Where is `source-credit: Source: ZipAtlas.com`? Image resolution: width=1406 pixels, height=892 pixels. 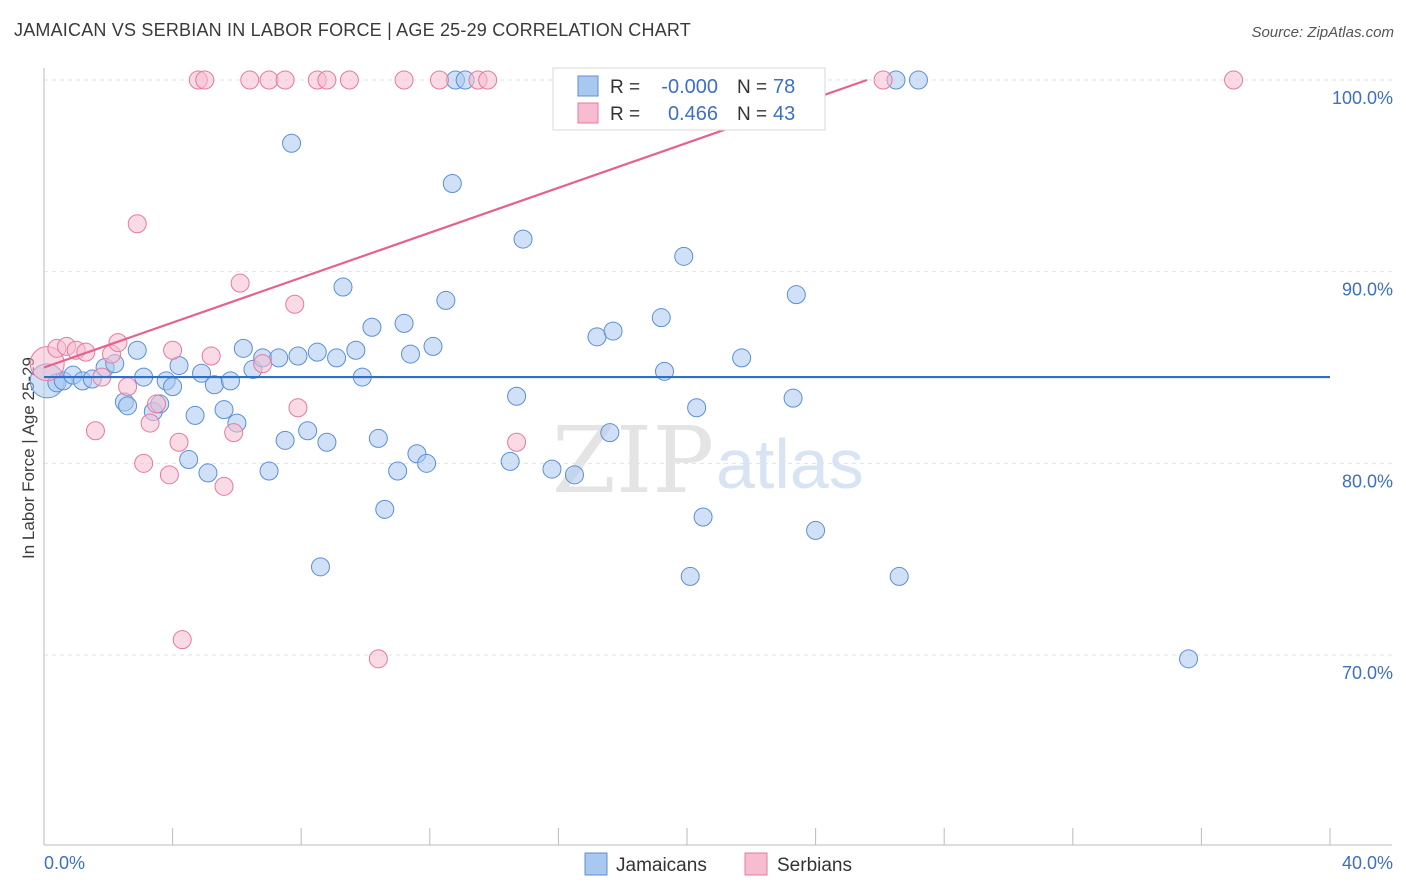 source-credit: Source: ZipAtlas.com is located at coordinates (1322, 32).